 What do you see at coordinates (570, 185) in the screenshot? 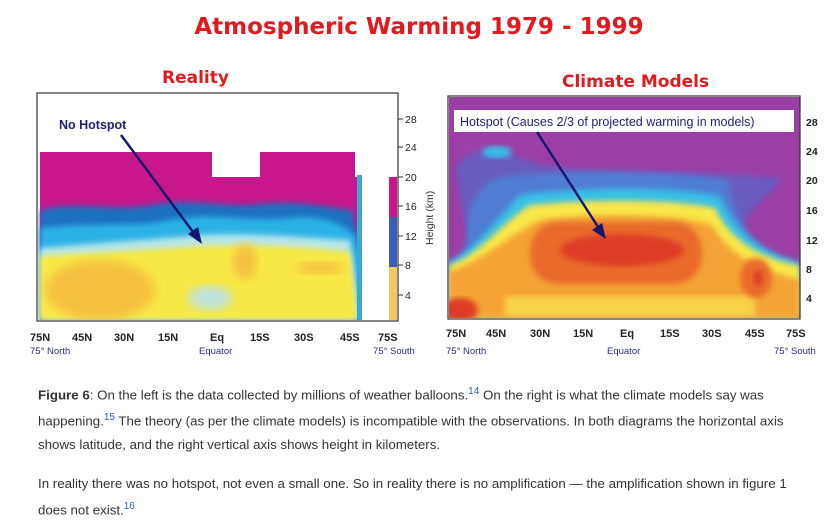
I see `hotspot-arrow` at bounding box center [570, 185].